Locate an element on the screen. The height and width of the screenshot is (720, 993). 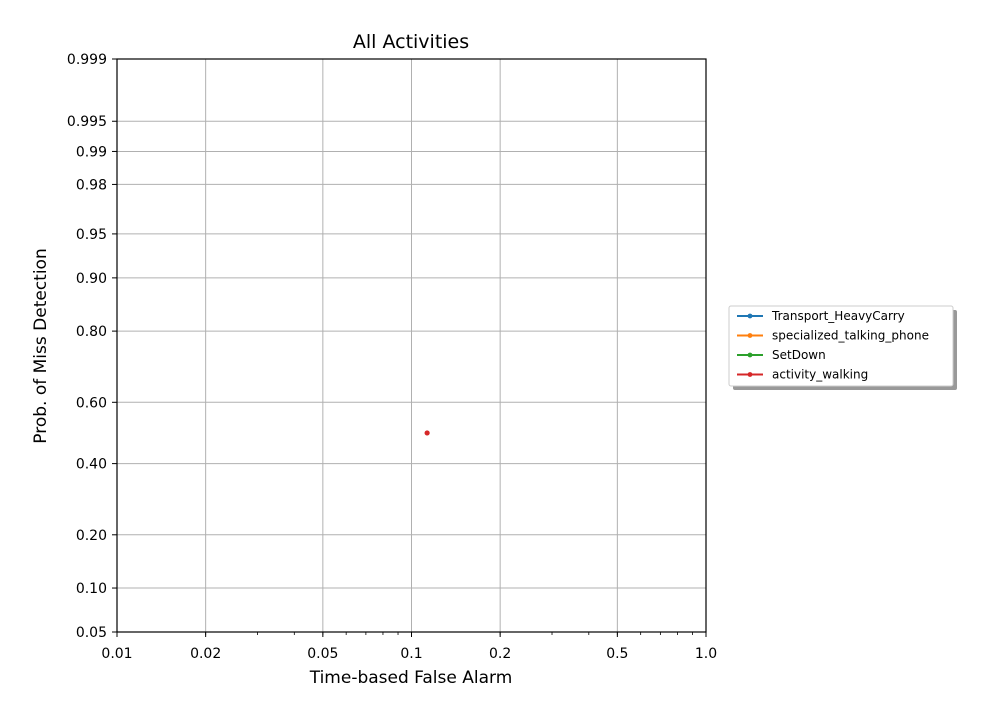
legend-label: SetDown is located at coordinates (799, 355).